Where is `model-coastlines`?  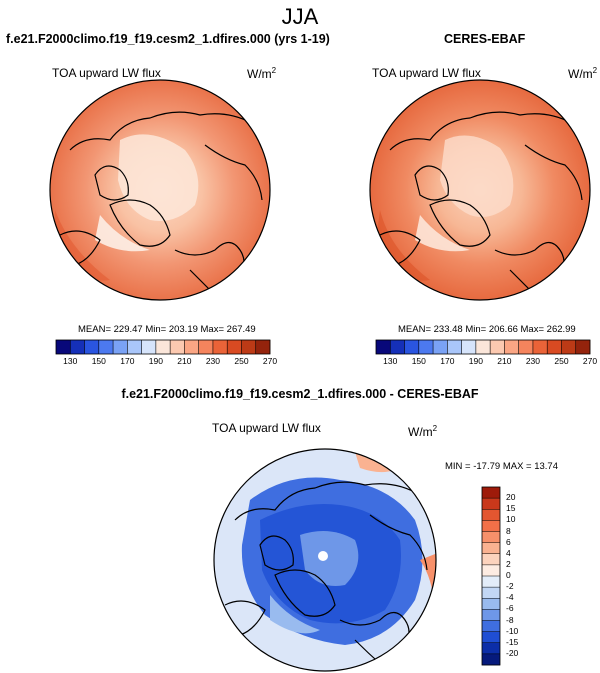 model-coastlines is located at coordinates (161, 205).